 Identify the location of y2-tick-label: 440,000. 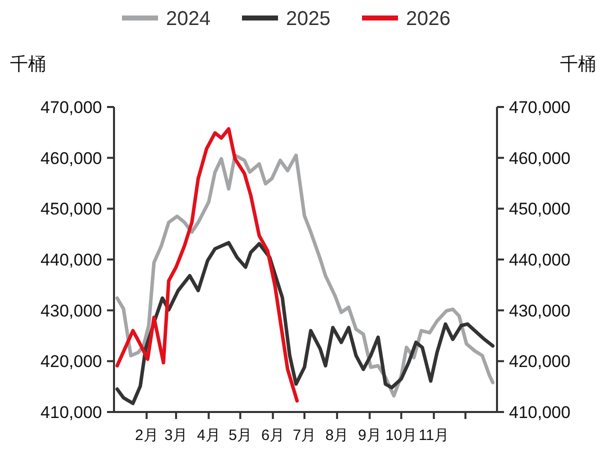
(539, 260).